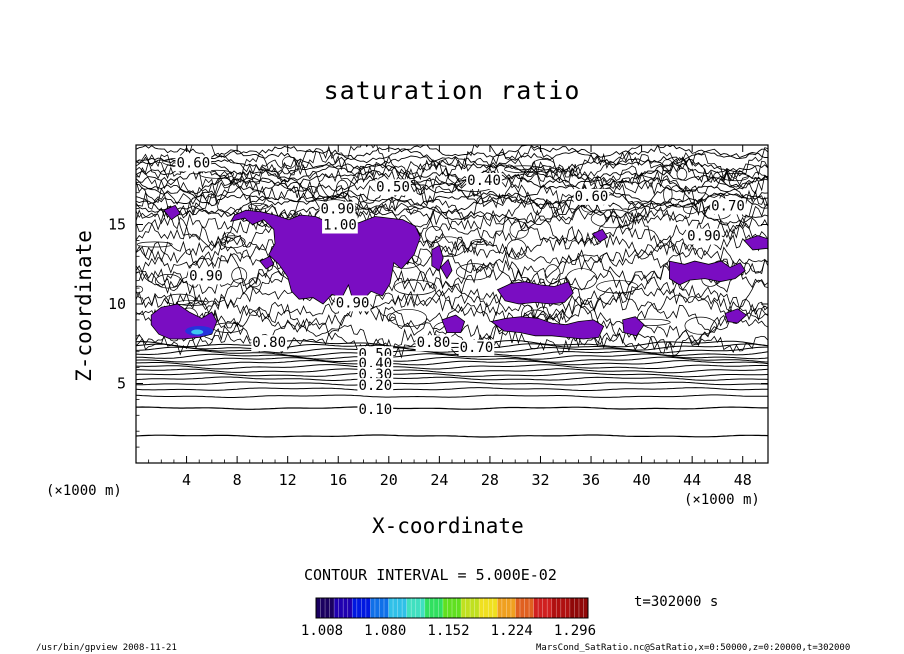 Image resolution: width=904 pixels, height=654 pixels. What do you see at coordinates (237, 480) in the screenshot?
I see `x-tick-label: 8` at bounding box center [237, 480].